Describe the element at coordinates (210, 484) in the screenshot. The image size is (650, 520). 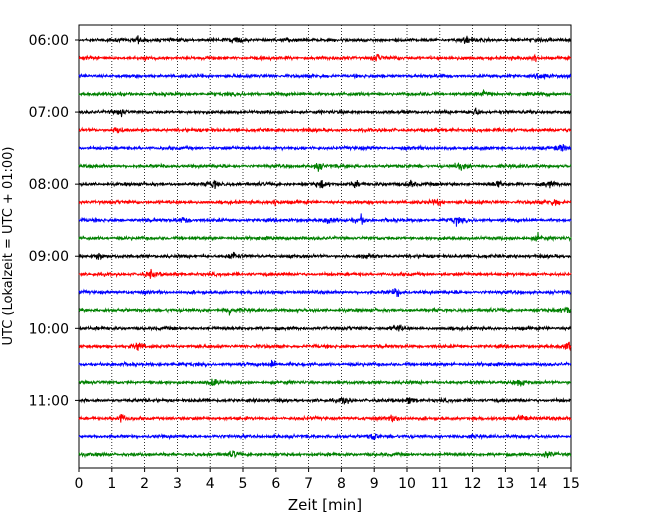
I see `x-tick-label: 4` at that location.